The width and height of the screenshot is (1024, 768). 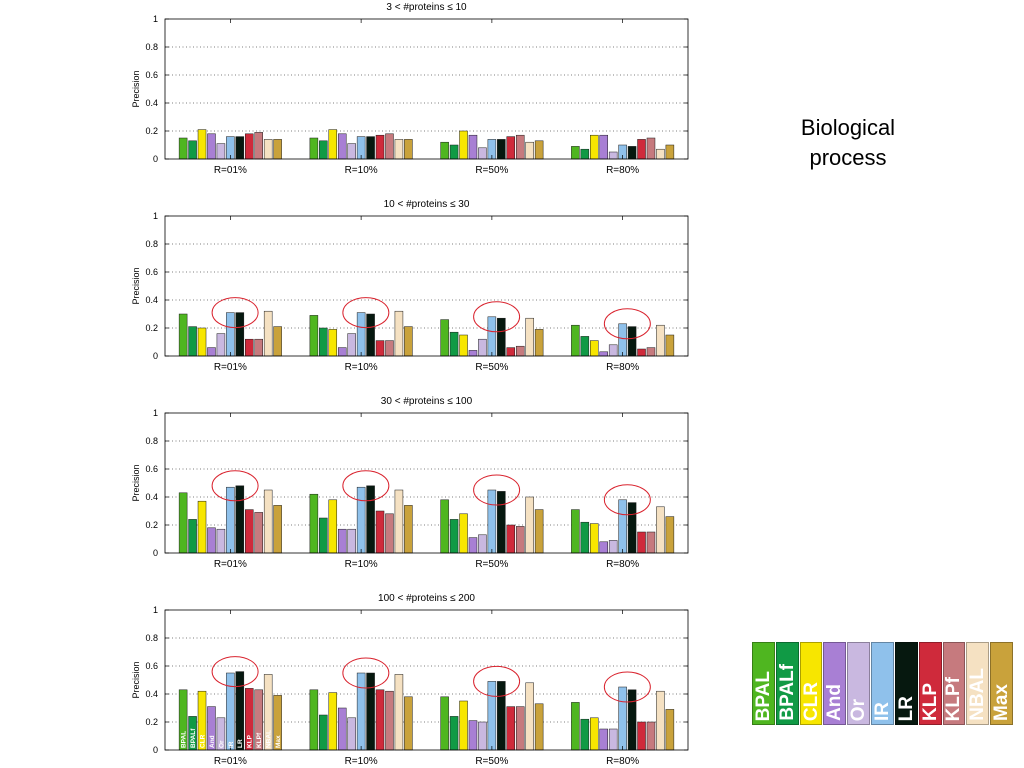 What do you see at coordinates (193, 738) in the screenshot?
I see `bar-label: BPALf` at bounding box center [193, 738].